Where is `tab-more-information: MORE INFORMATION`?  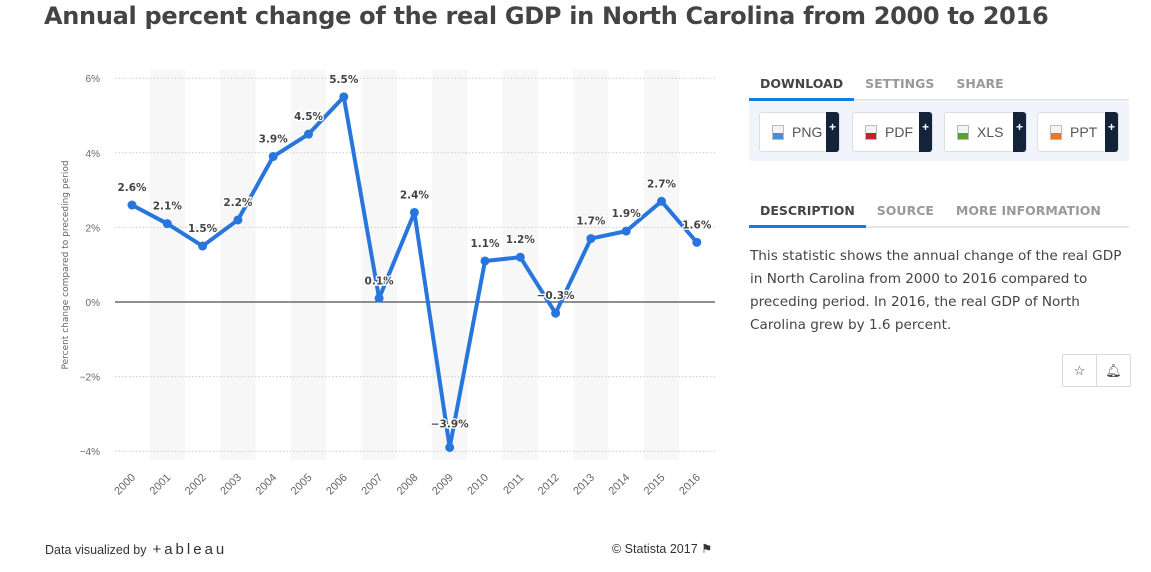
tab-more-information: MORE INFORMATION is located at coordinates (1028, 210).